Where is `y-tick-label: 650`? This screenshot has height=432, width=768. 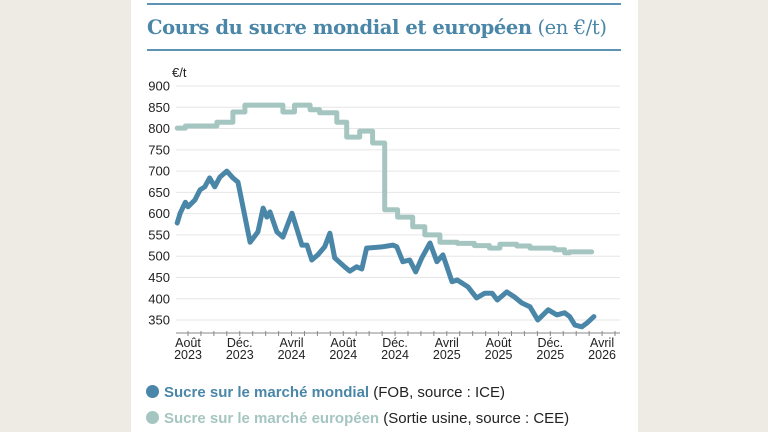
y-tick-label: 650 is located at coordinates (159, 192).